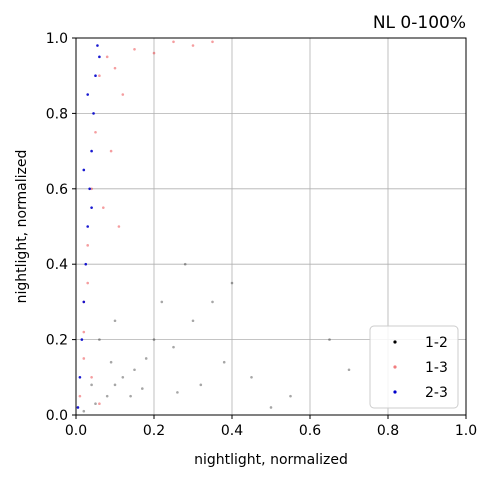 Image resolution: width=494 pixels, height=484 pixels. Describe the element at coordinates (436, 368) in the screenshot. I see `legend-label-1-3: 1-3` at that location.